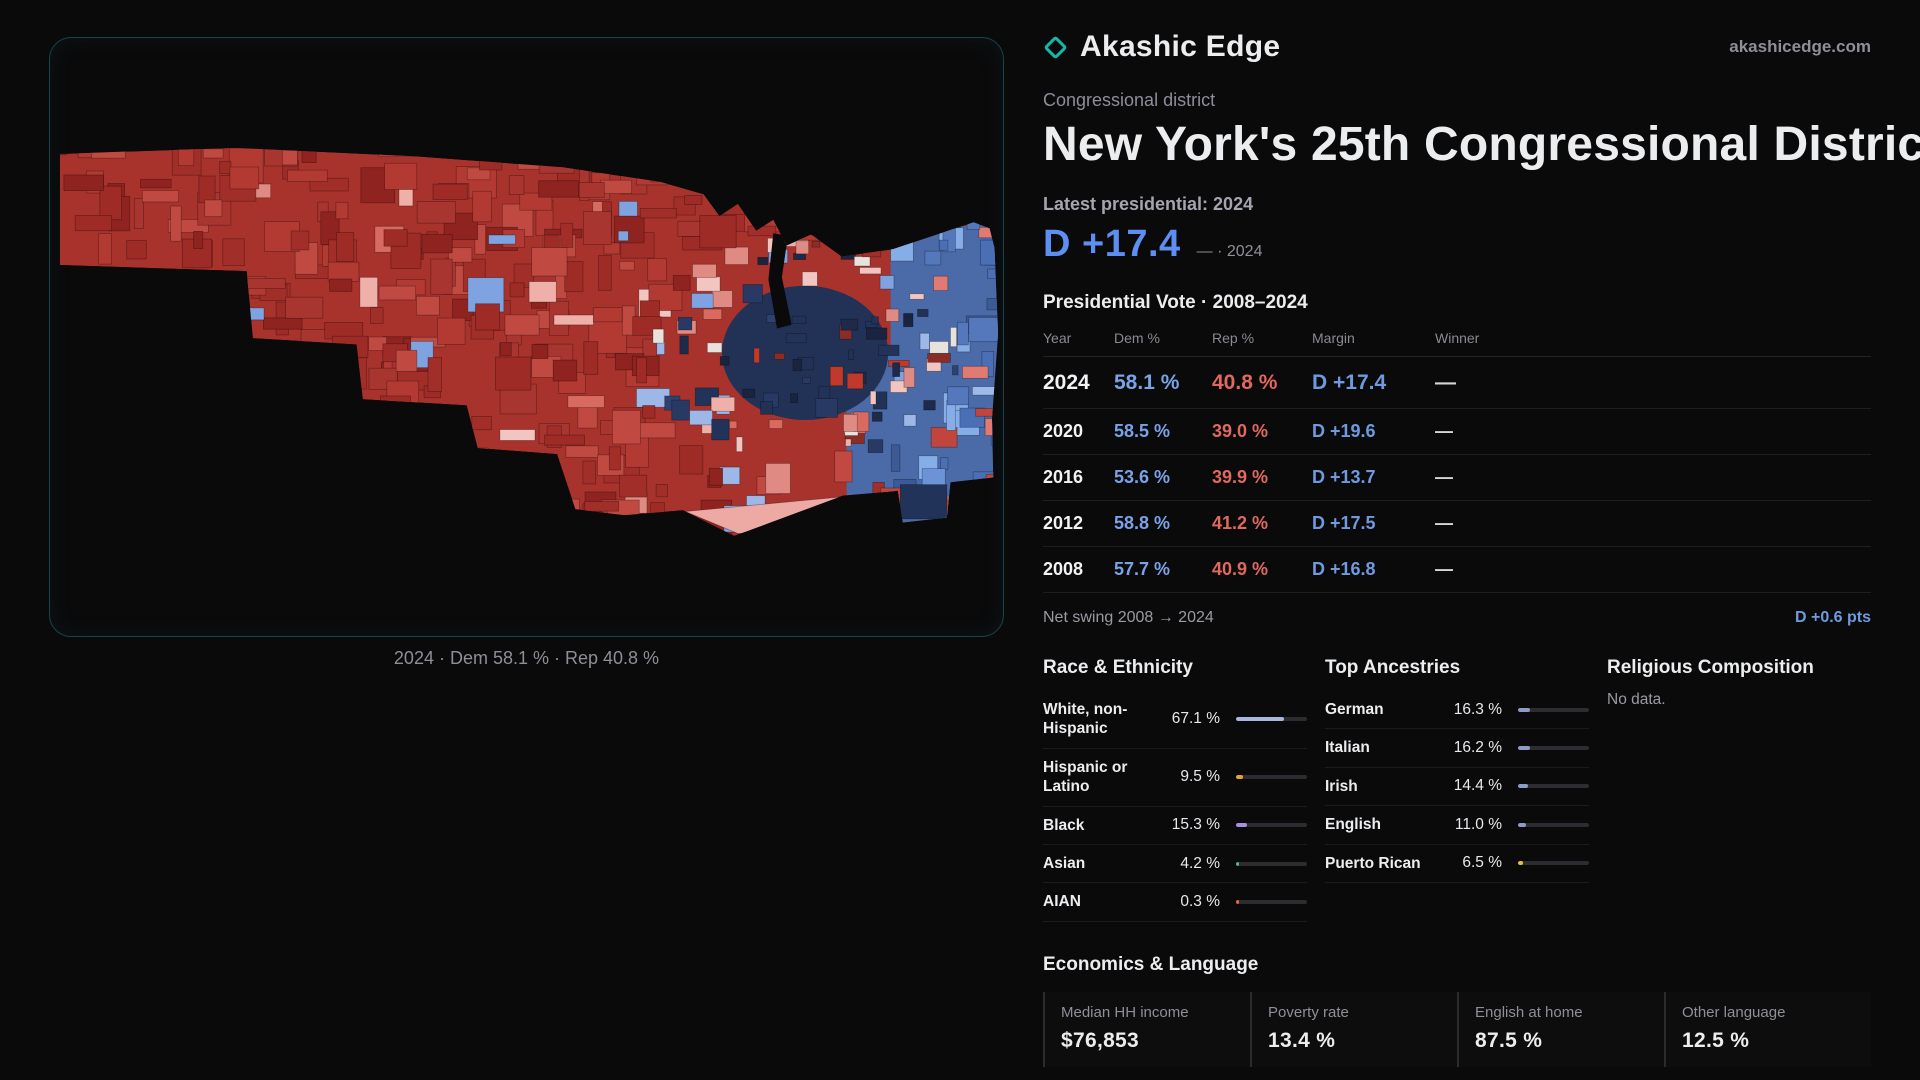  I want to click on vote-row: 2012 58.8 % 41.2 % D +17.5—, so click(1457, 523).